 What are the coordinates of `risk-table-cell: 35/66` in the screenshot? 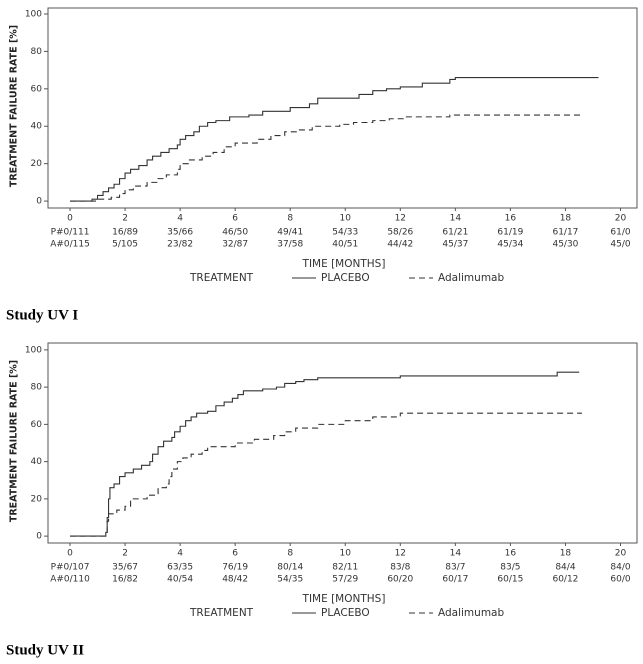 It's located at (180, 233).